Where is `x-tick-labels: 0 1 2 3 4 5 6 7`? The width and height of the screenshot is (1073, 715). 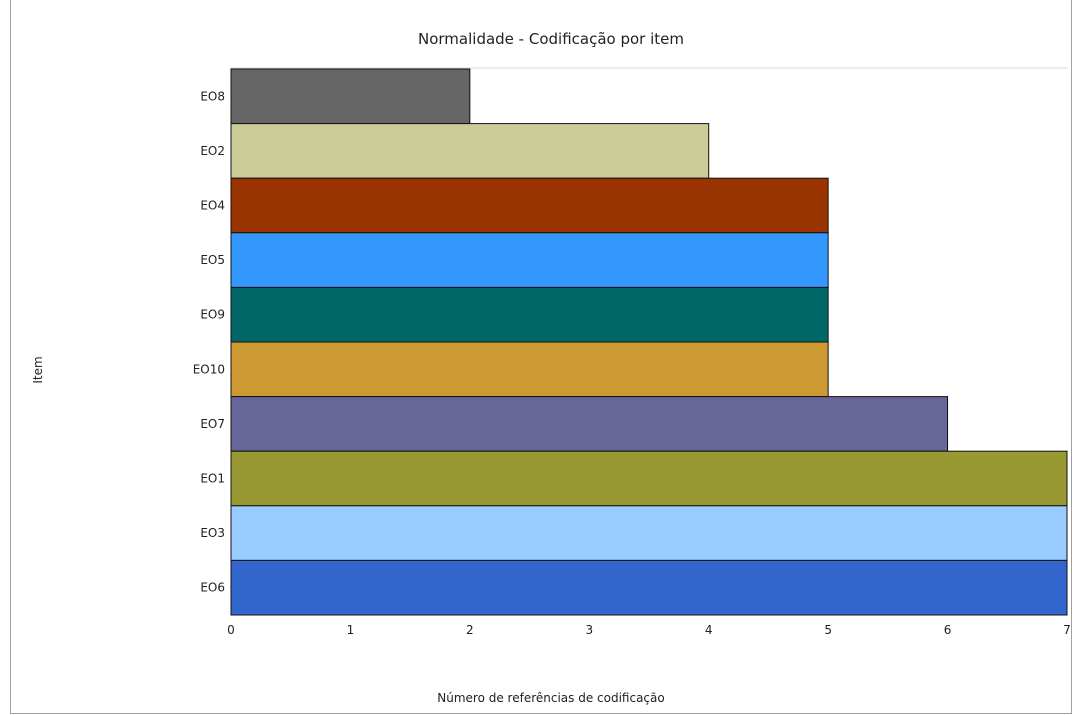
x-tick-labels: 0 1 2 3 4 5 6 7 is located at coordinates (649, 630).